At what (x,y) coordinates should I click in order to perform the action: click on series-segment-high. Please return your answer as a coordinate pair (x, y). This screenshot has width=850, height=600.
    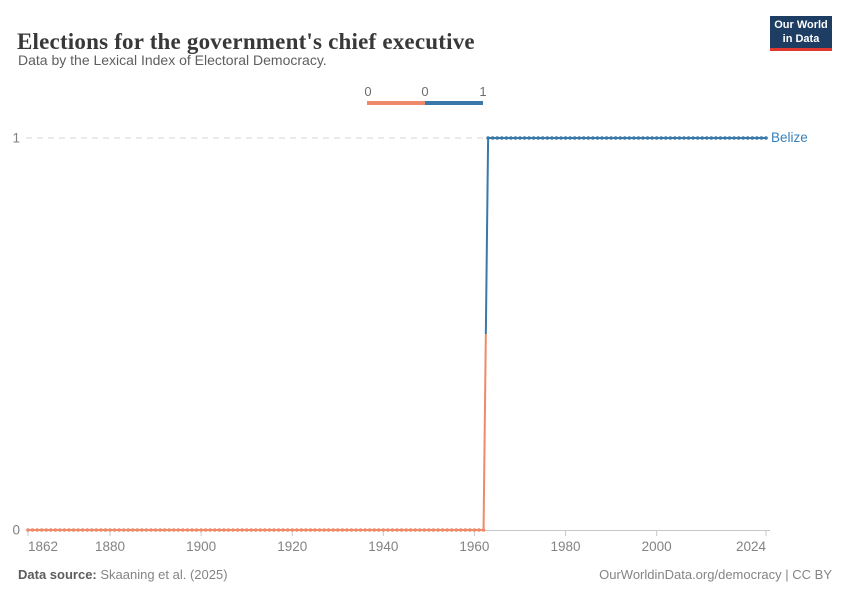
    Looking at the image, I should click on (625, 236).